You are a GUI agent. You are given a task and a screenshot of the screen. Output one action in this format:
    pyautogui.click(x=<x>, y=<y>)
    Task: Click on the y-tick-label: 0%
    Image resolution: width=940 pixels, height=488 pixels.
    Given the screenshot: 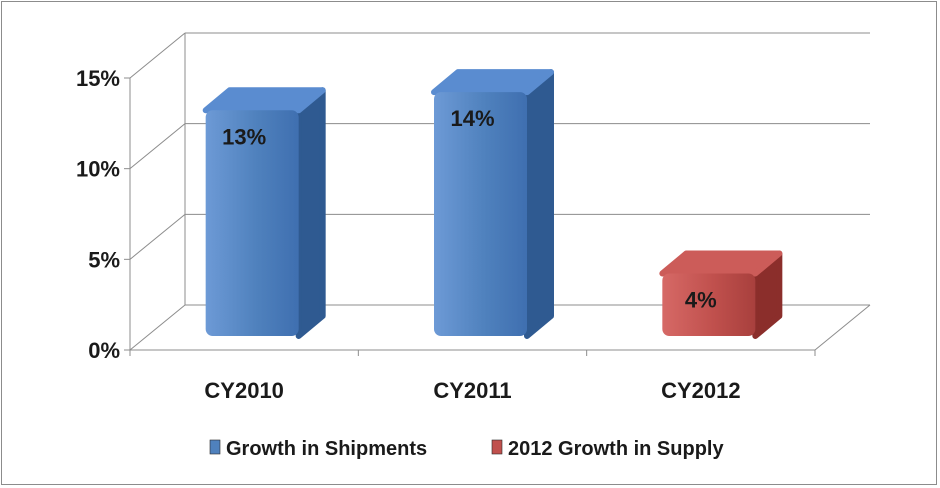 What is the action you would take?
    pyautogui.click(x=104, y=350)
    